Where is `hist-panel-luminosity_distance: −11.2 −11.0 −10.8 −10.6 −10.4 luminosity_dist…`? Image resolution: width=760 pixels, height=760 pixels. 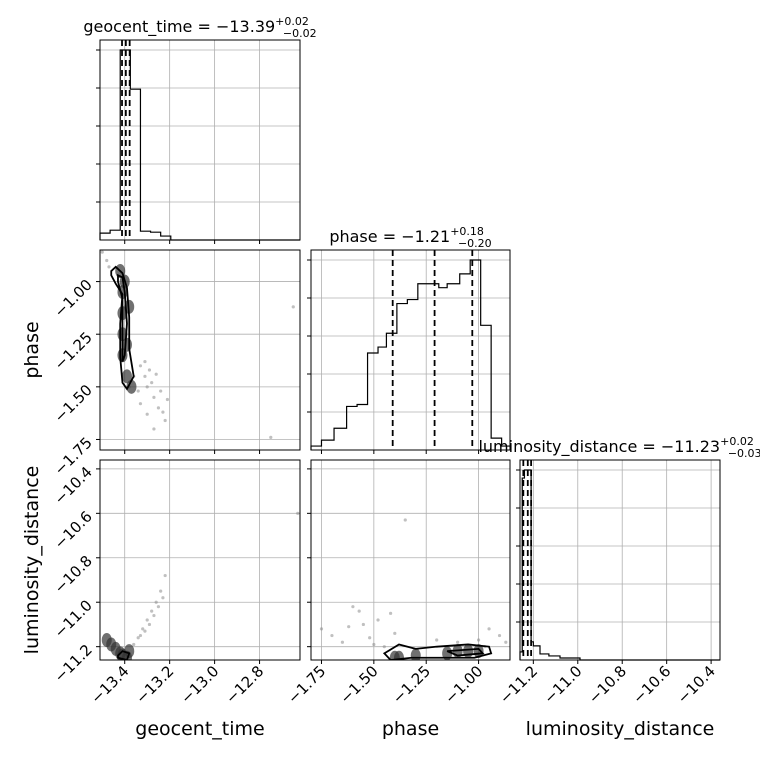
hist-panel-luminosity_distance: −11.2 −11.0 −10.8 −10.6 −10.4 luminosity_dist… is located at coordinates (619, 571).